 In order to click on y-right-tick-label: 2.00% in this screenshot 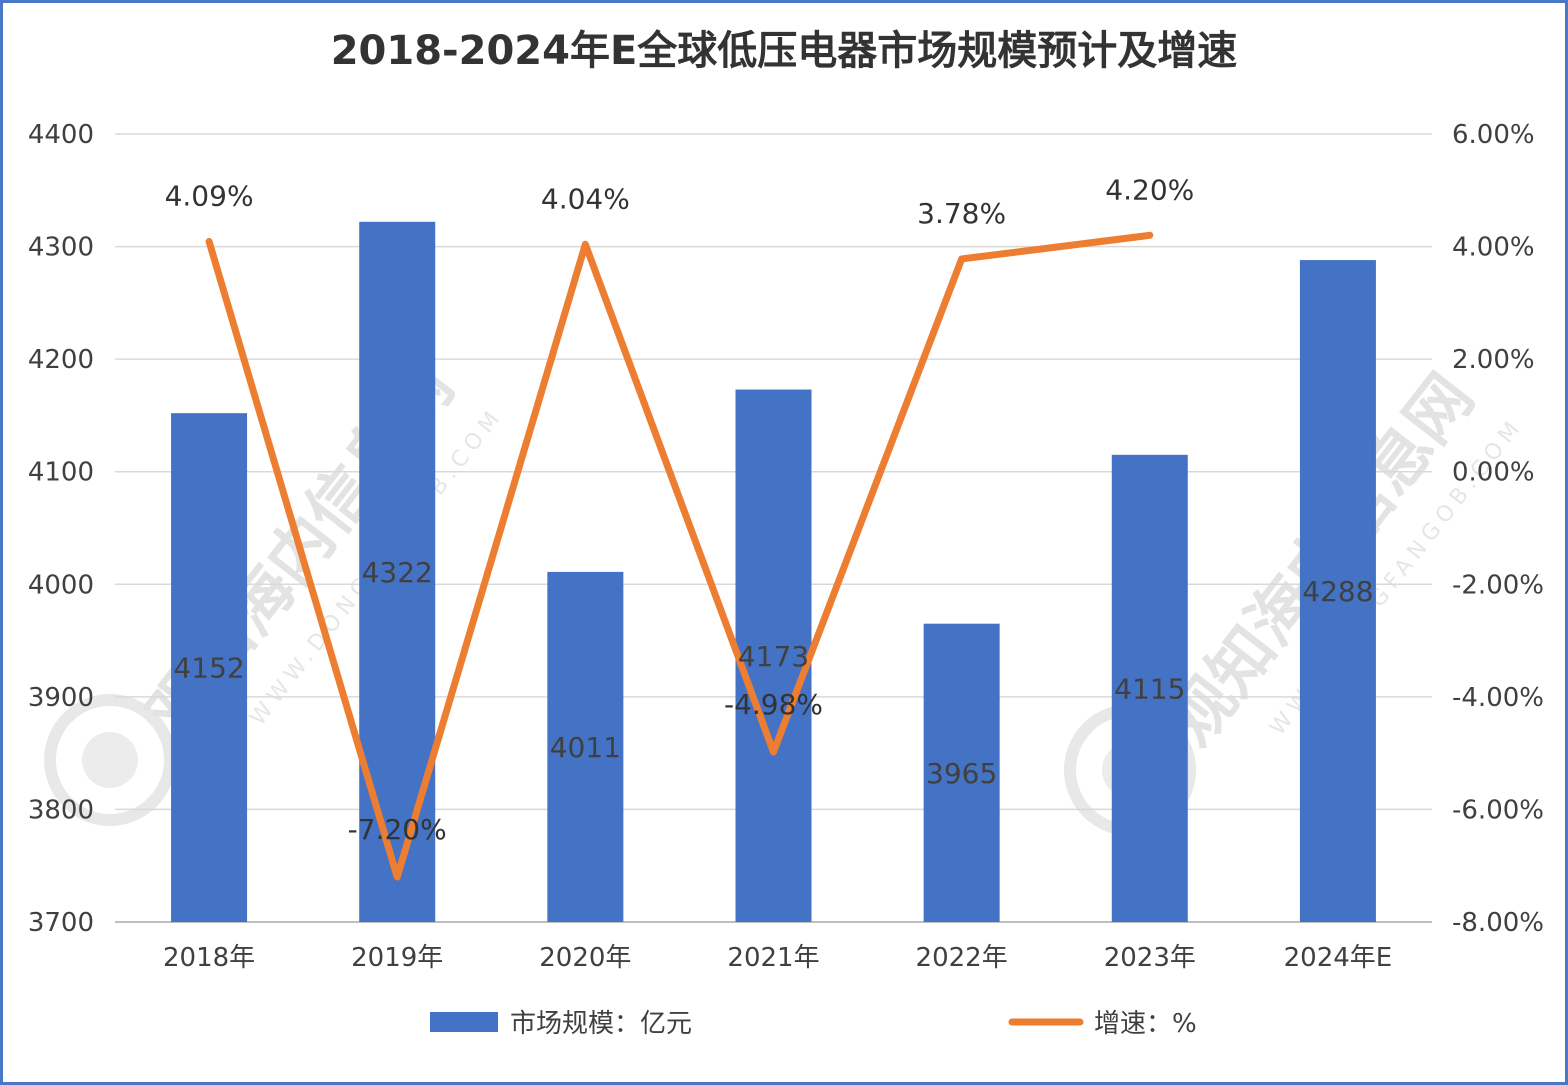, I will do `click(1493, 360)`.